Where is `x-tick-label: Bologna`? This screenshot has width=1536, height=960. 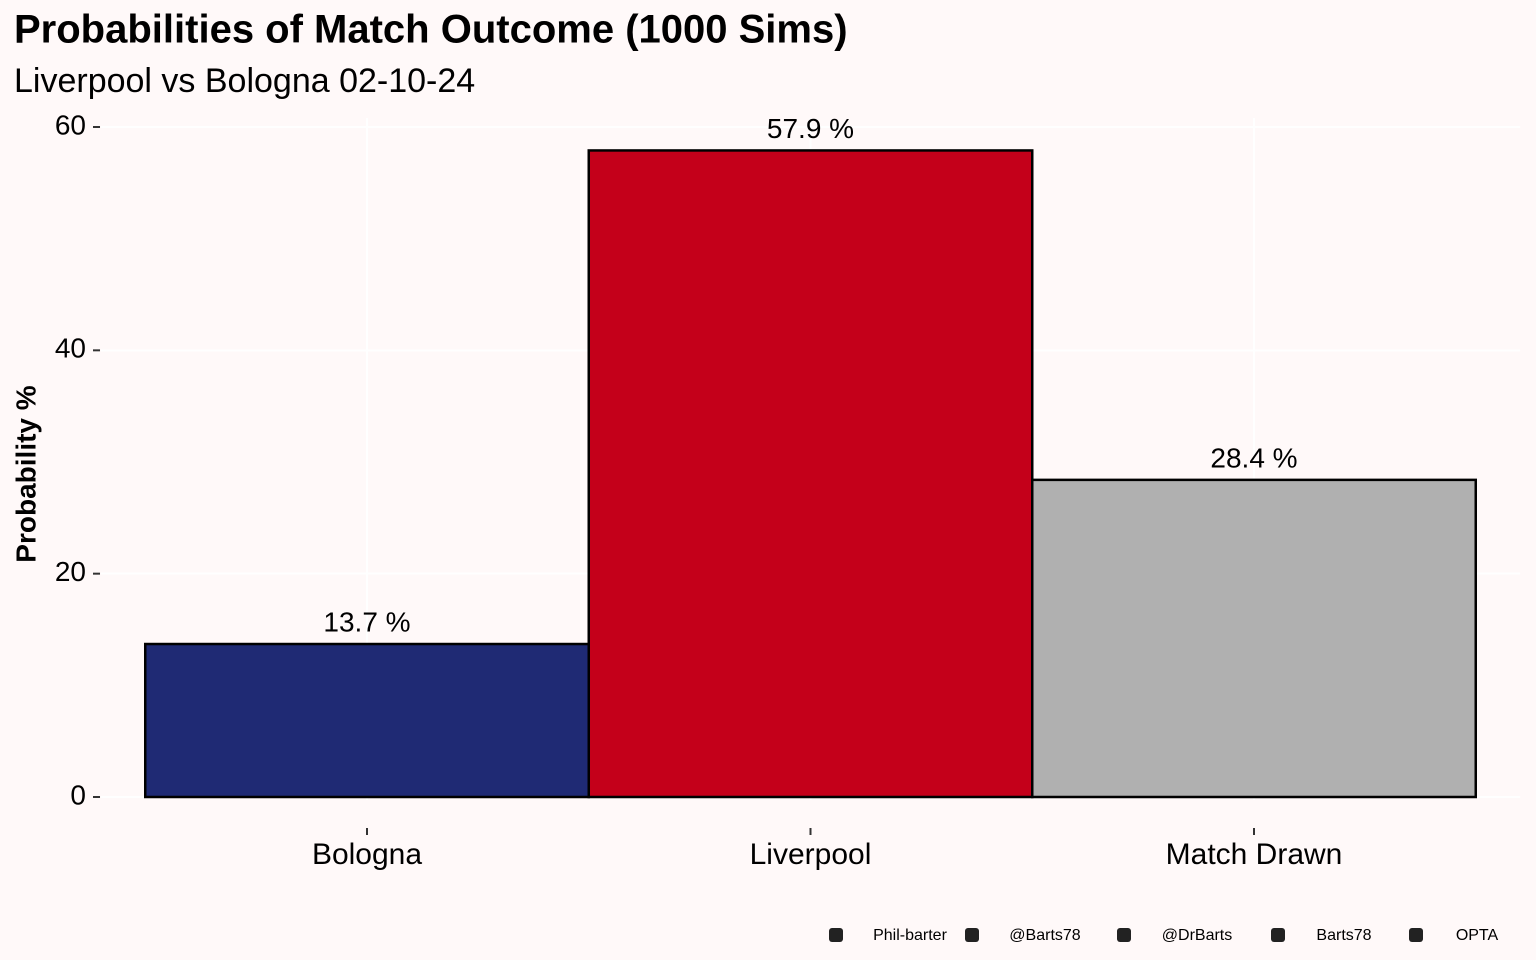
x-tick-label: Bologna is located at coordinates (367, 854).